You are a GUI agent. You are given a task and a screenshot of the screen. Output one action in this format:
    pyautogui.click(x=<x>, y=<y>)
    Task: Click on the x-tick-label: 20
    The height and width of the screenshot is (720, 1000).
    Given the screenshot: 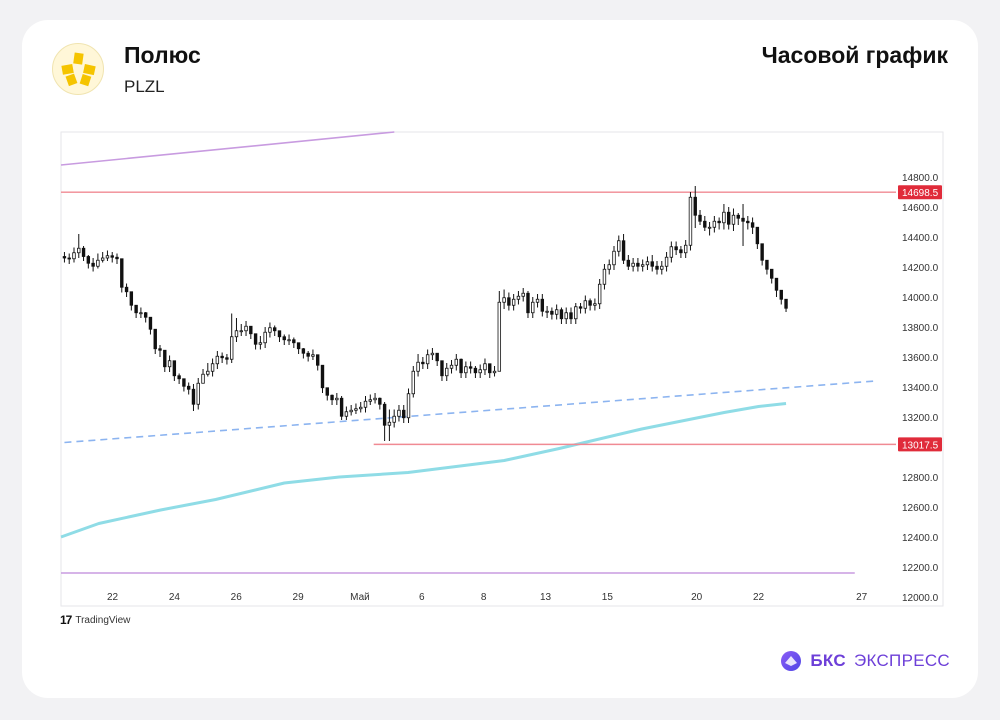 What is the action you would take?
    pyautogui.click(x=697, y=597)
    